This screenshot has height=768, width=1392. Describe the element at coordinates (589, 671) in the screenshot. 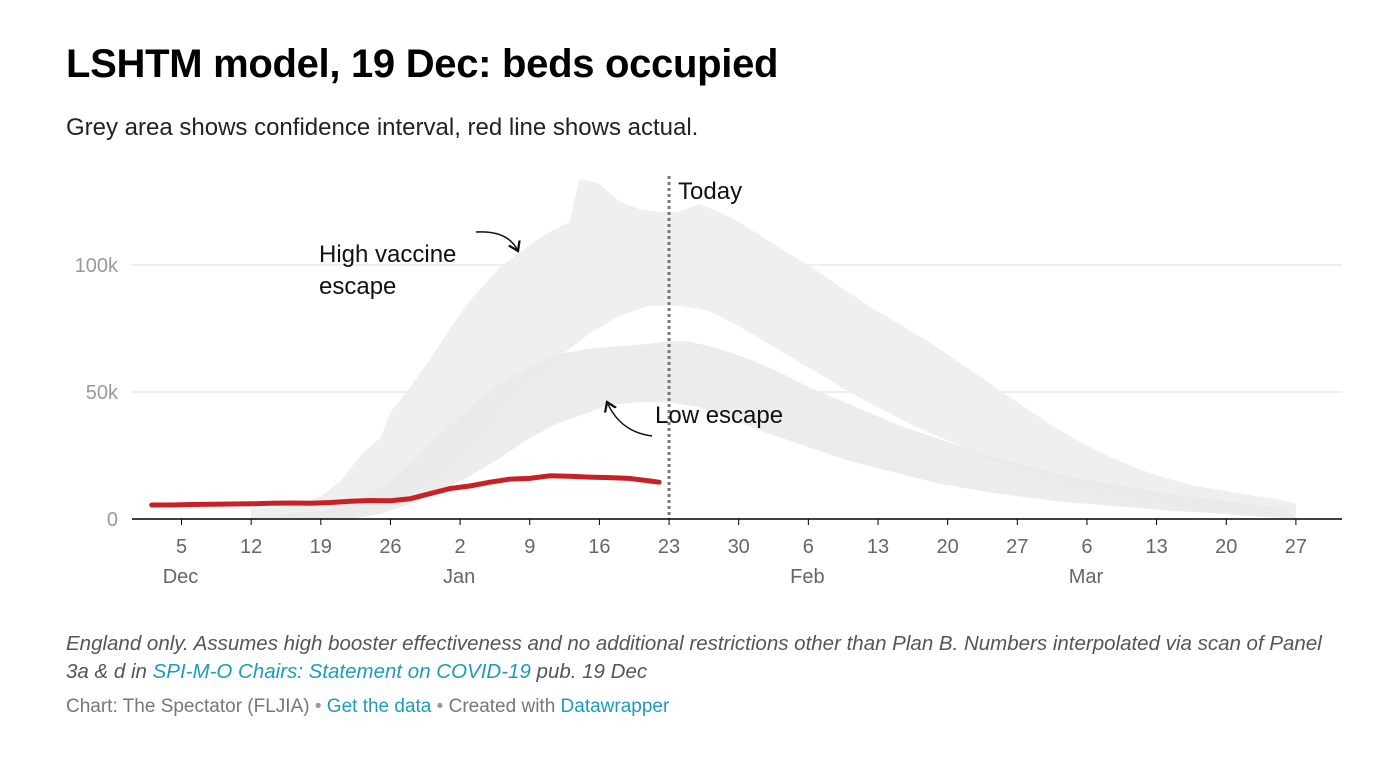

I see `notes-text-after: pub. 19 Dec` at that location.